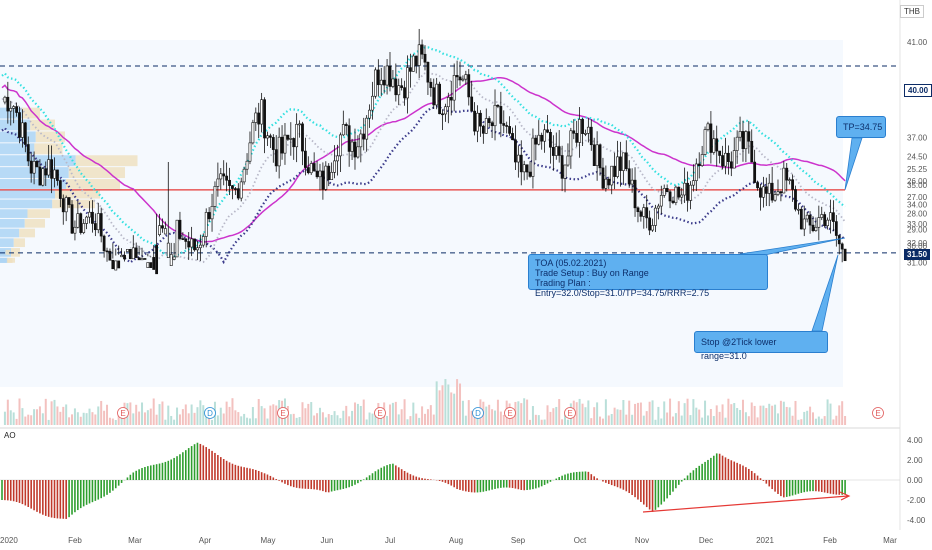 The width and height of the screenshot is (932, 550). Describe the element at coordinates (917, 169) in the screenshot. I see `price-tick-label: 25.25` at that location.